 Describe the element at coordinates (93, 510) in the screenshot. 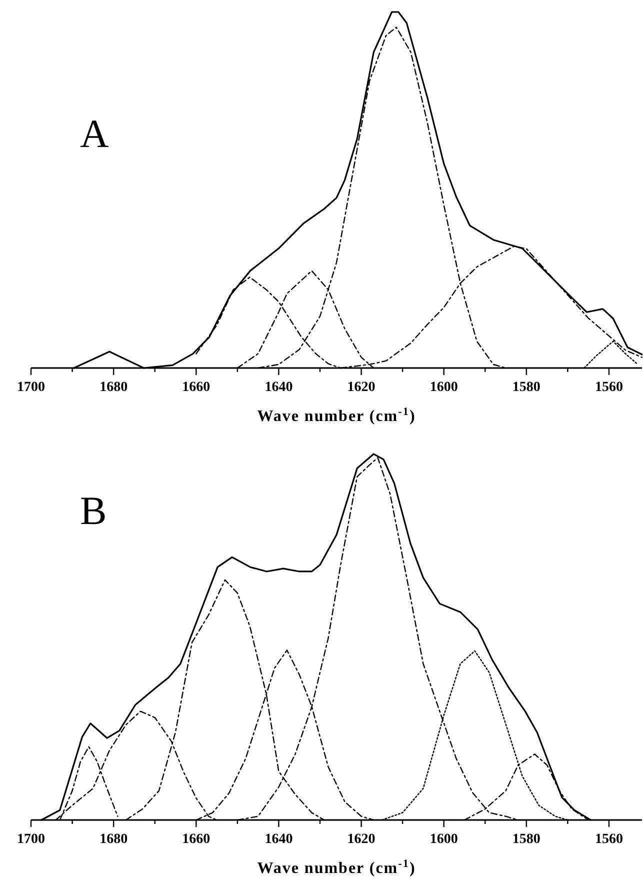

I see `annotation: B` at that location.